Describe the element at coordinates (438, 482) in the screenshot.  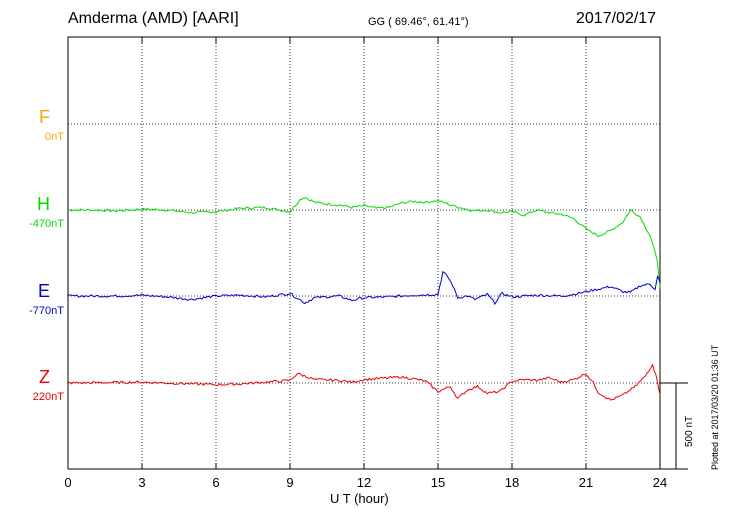
I see `x-tick-label: 15` at that location.